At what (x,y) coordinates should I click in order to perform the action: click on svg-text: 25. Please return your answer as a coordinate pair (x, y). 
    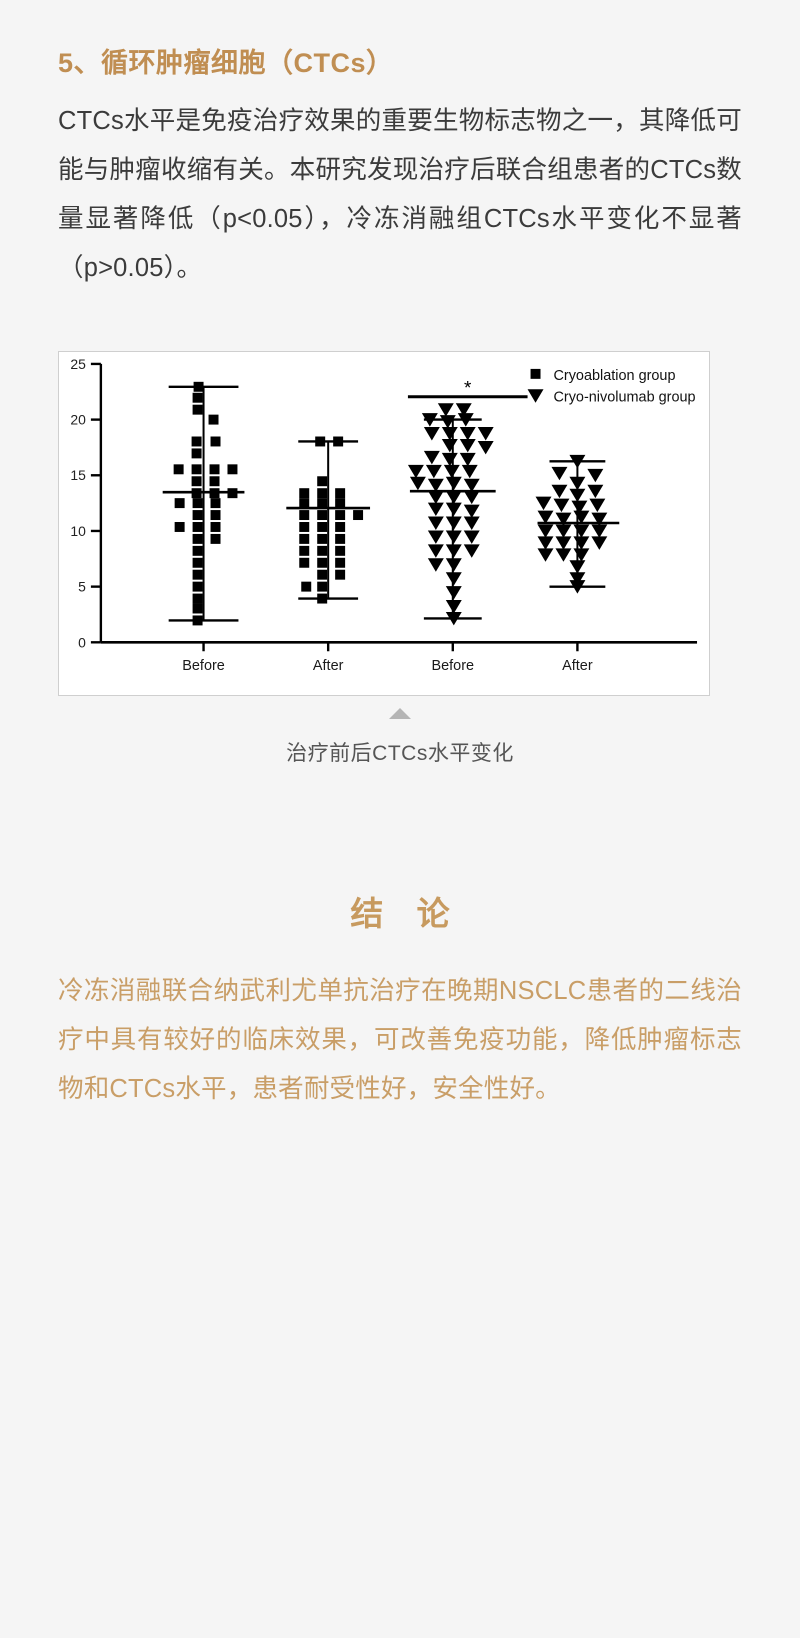
    Looking at the image, I should click on (78, 364).